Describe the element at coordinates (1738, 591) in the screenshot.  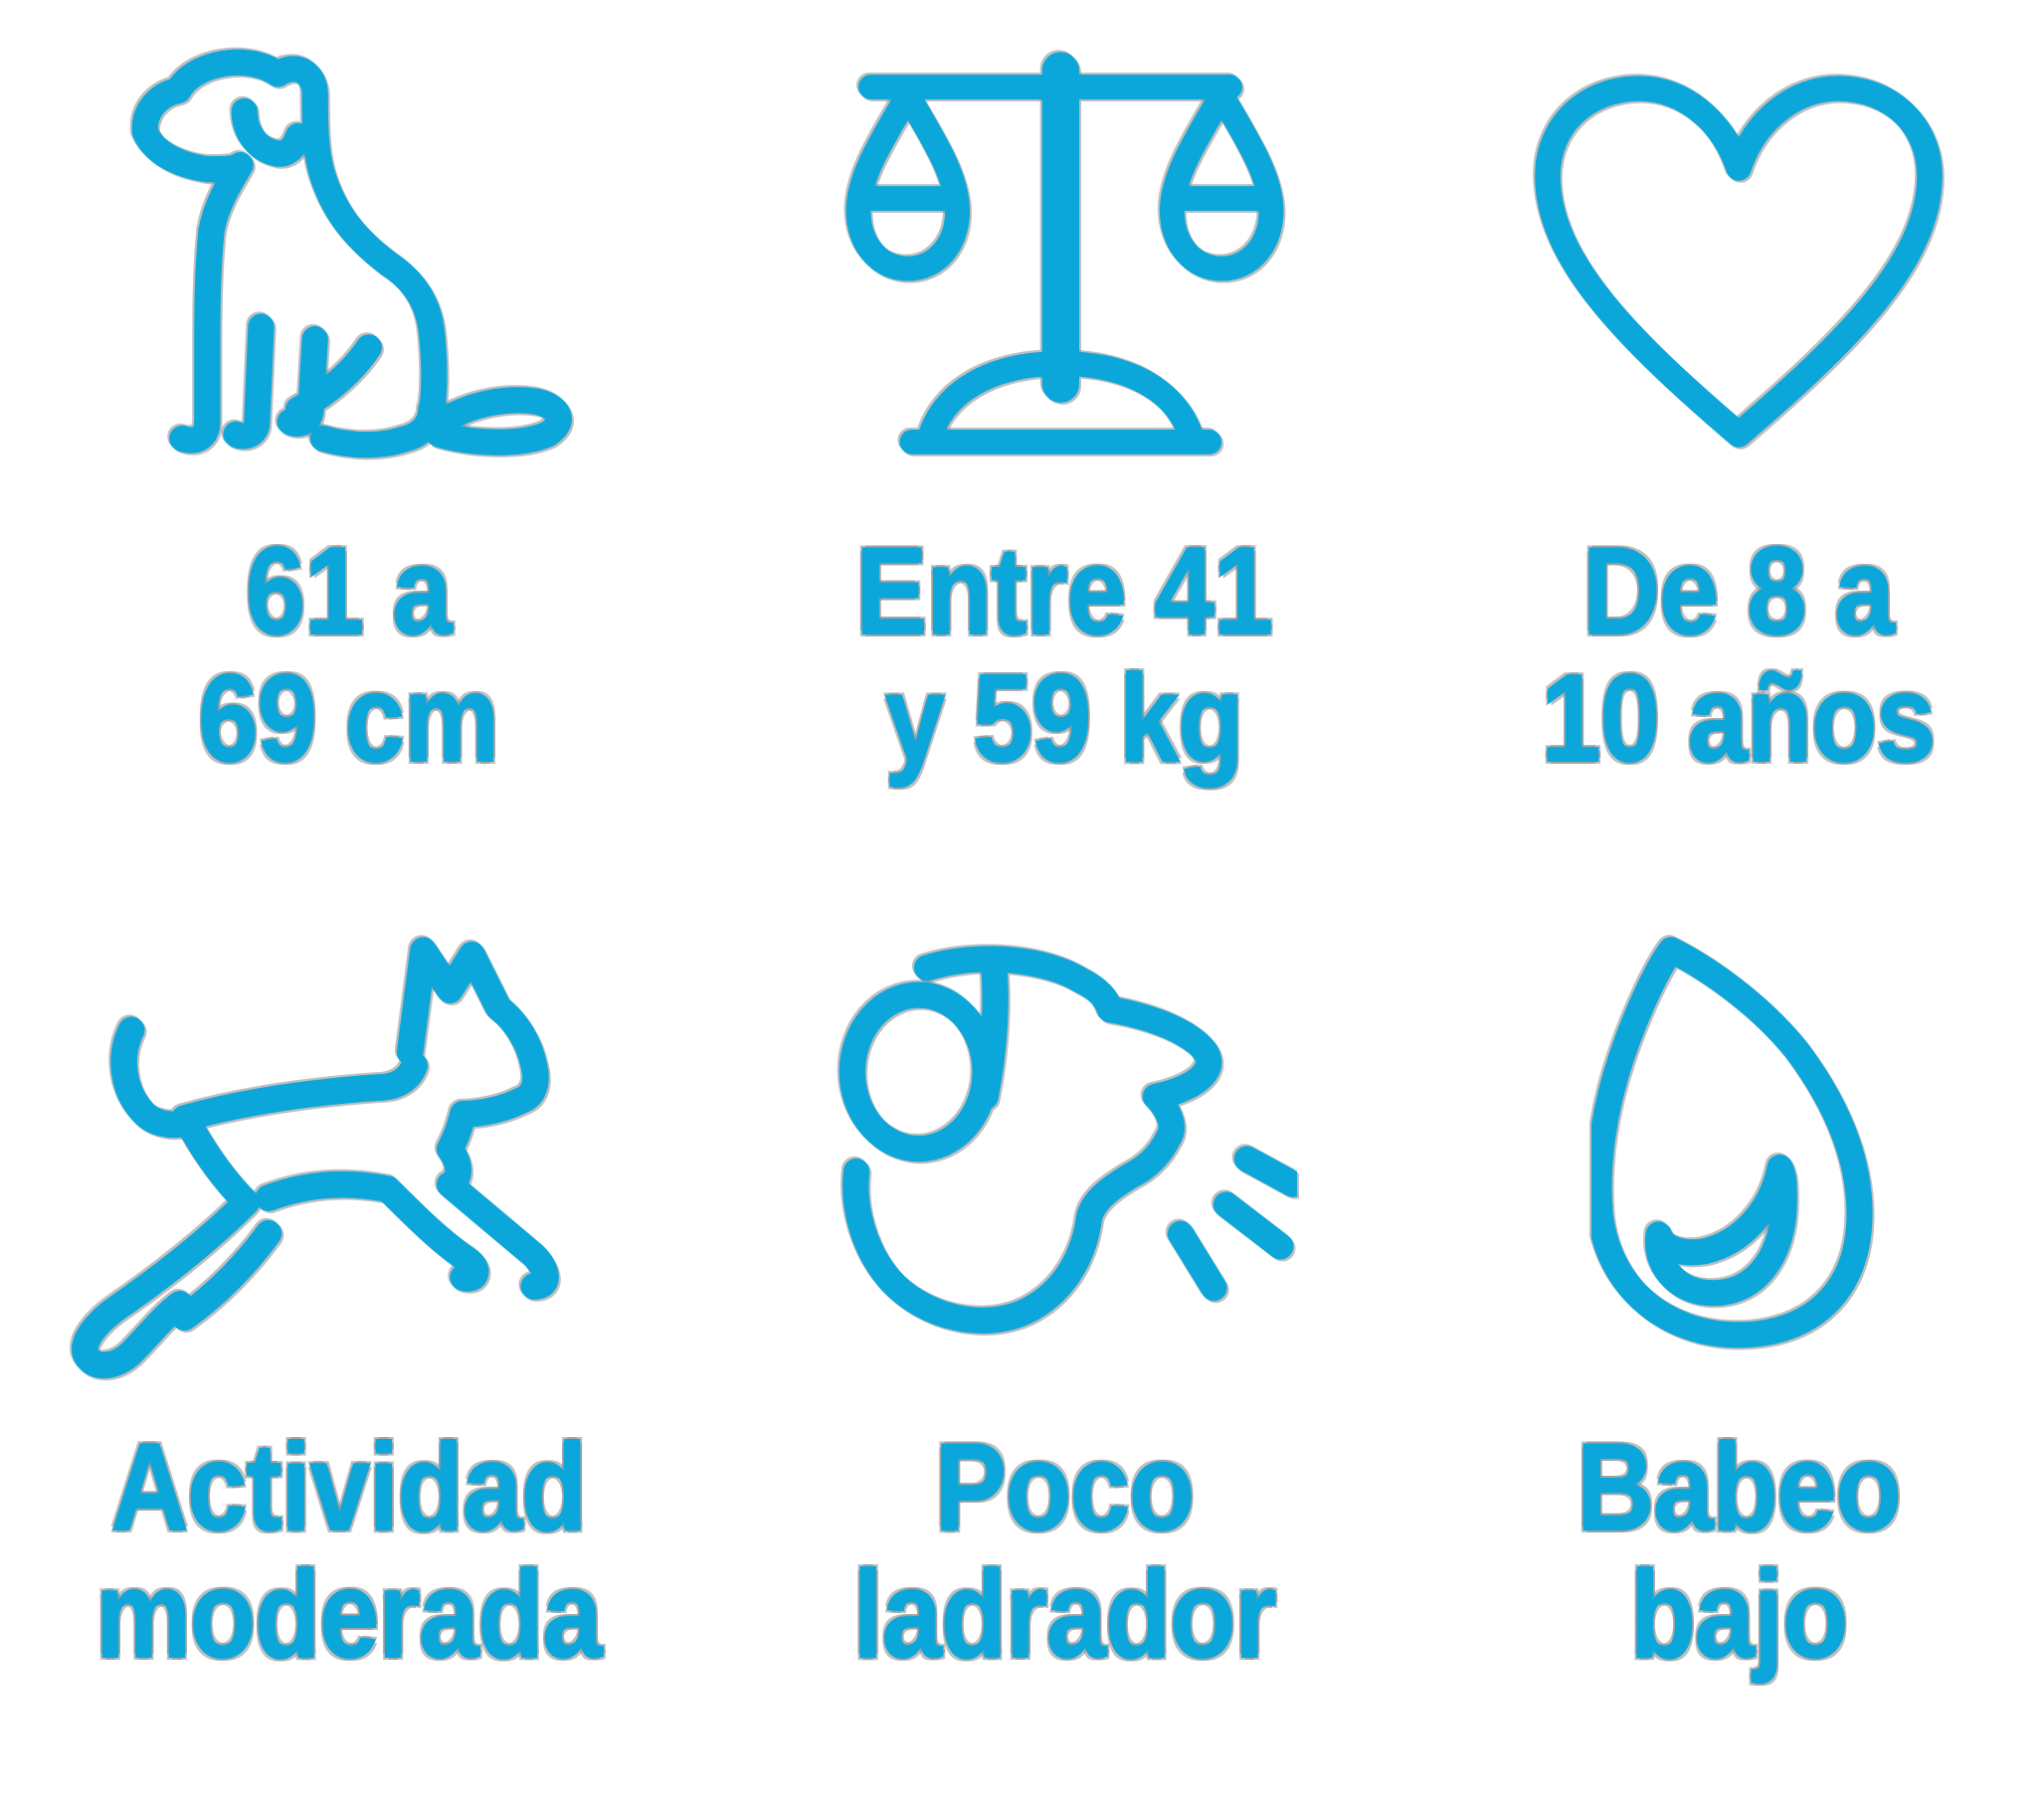
I see `label-line-1: De 8 a` at that location.